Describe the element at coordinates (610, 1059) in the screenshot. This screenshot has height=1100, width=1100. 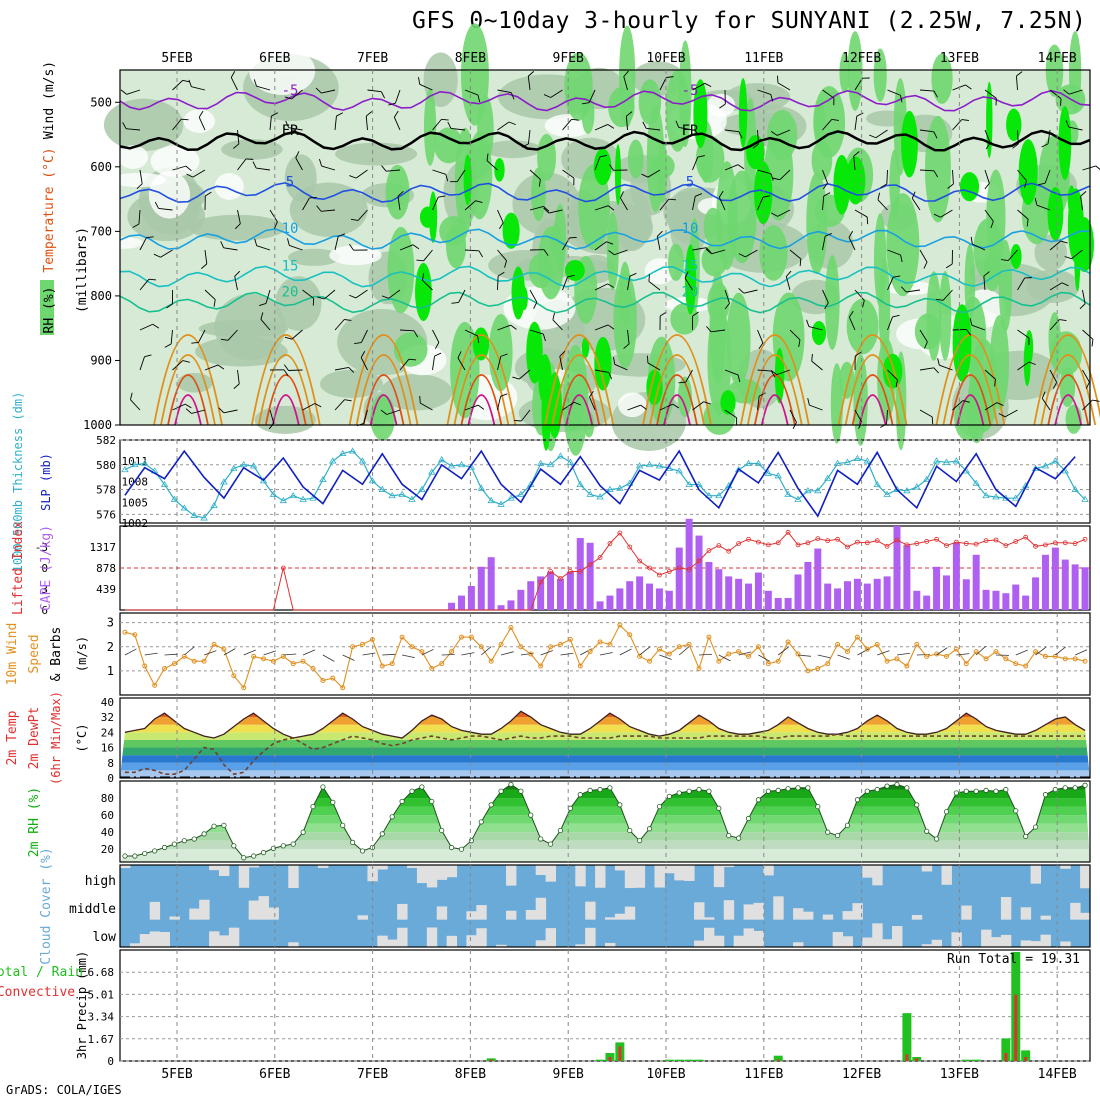
I see `precip-convective-bar` at that location.